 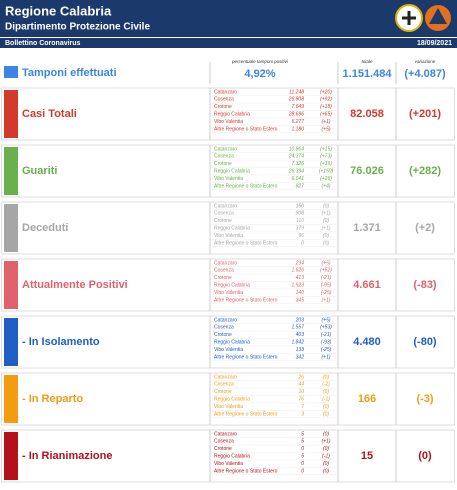 What do you see at coordinates (326, 293) in the screenshot?
I see `province-change: (-25)` at bounding box center [326, 293].